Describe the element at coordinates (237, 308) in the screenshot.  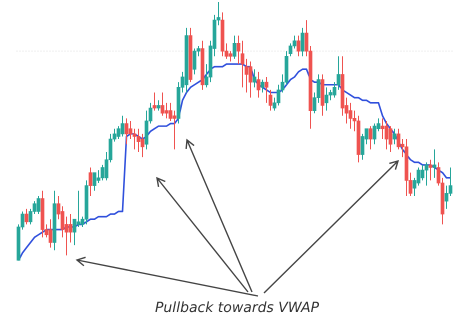
I see `text: Pullback towards VWAP` at that location.